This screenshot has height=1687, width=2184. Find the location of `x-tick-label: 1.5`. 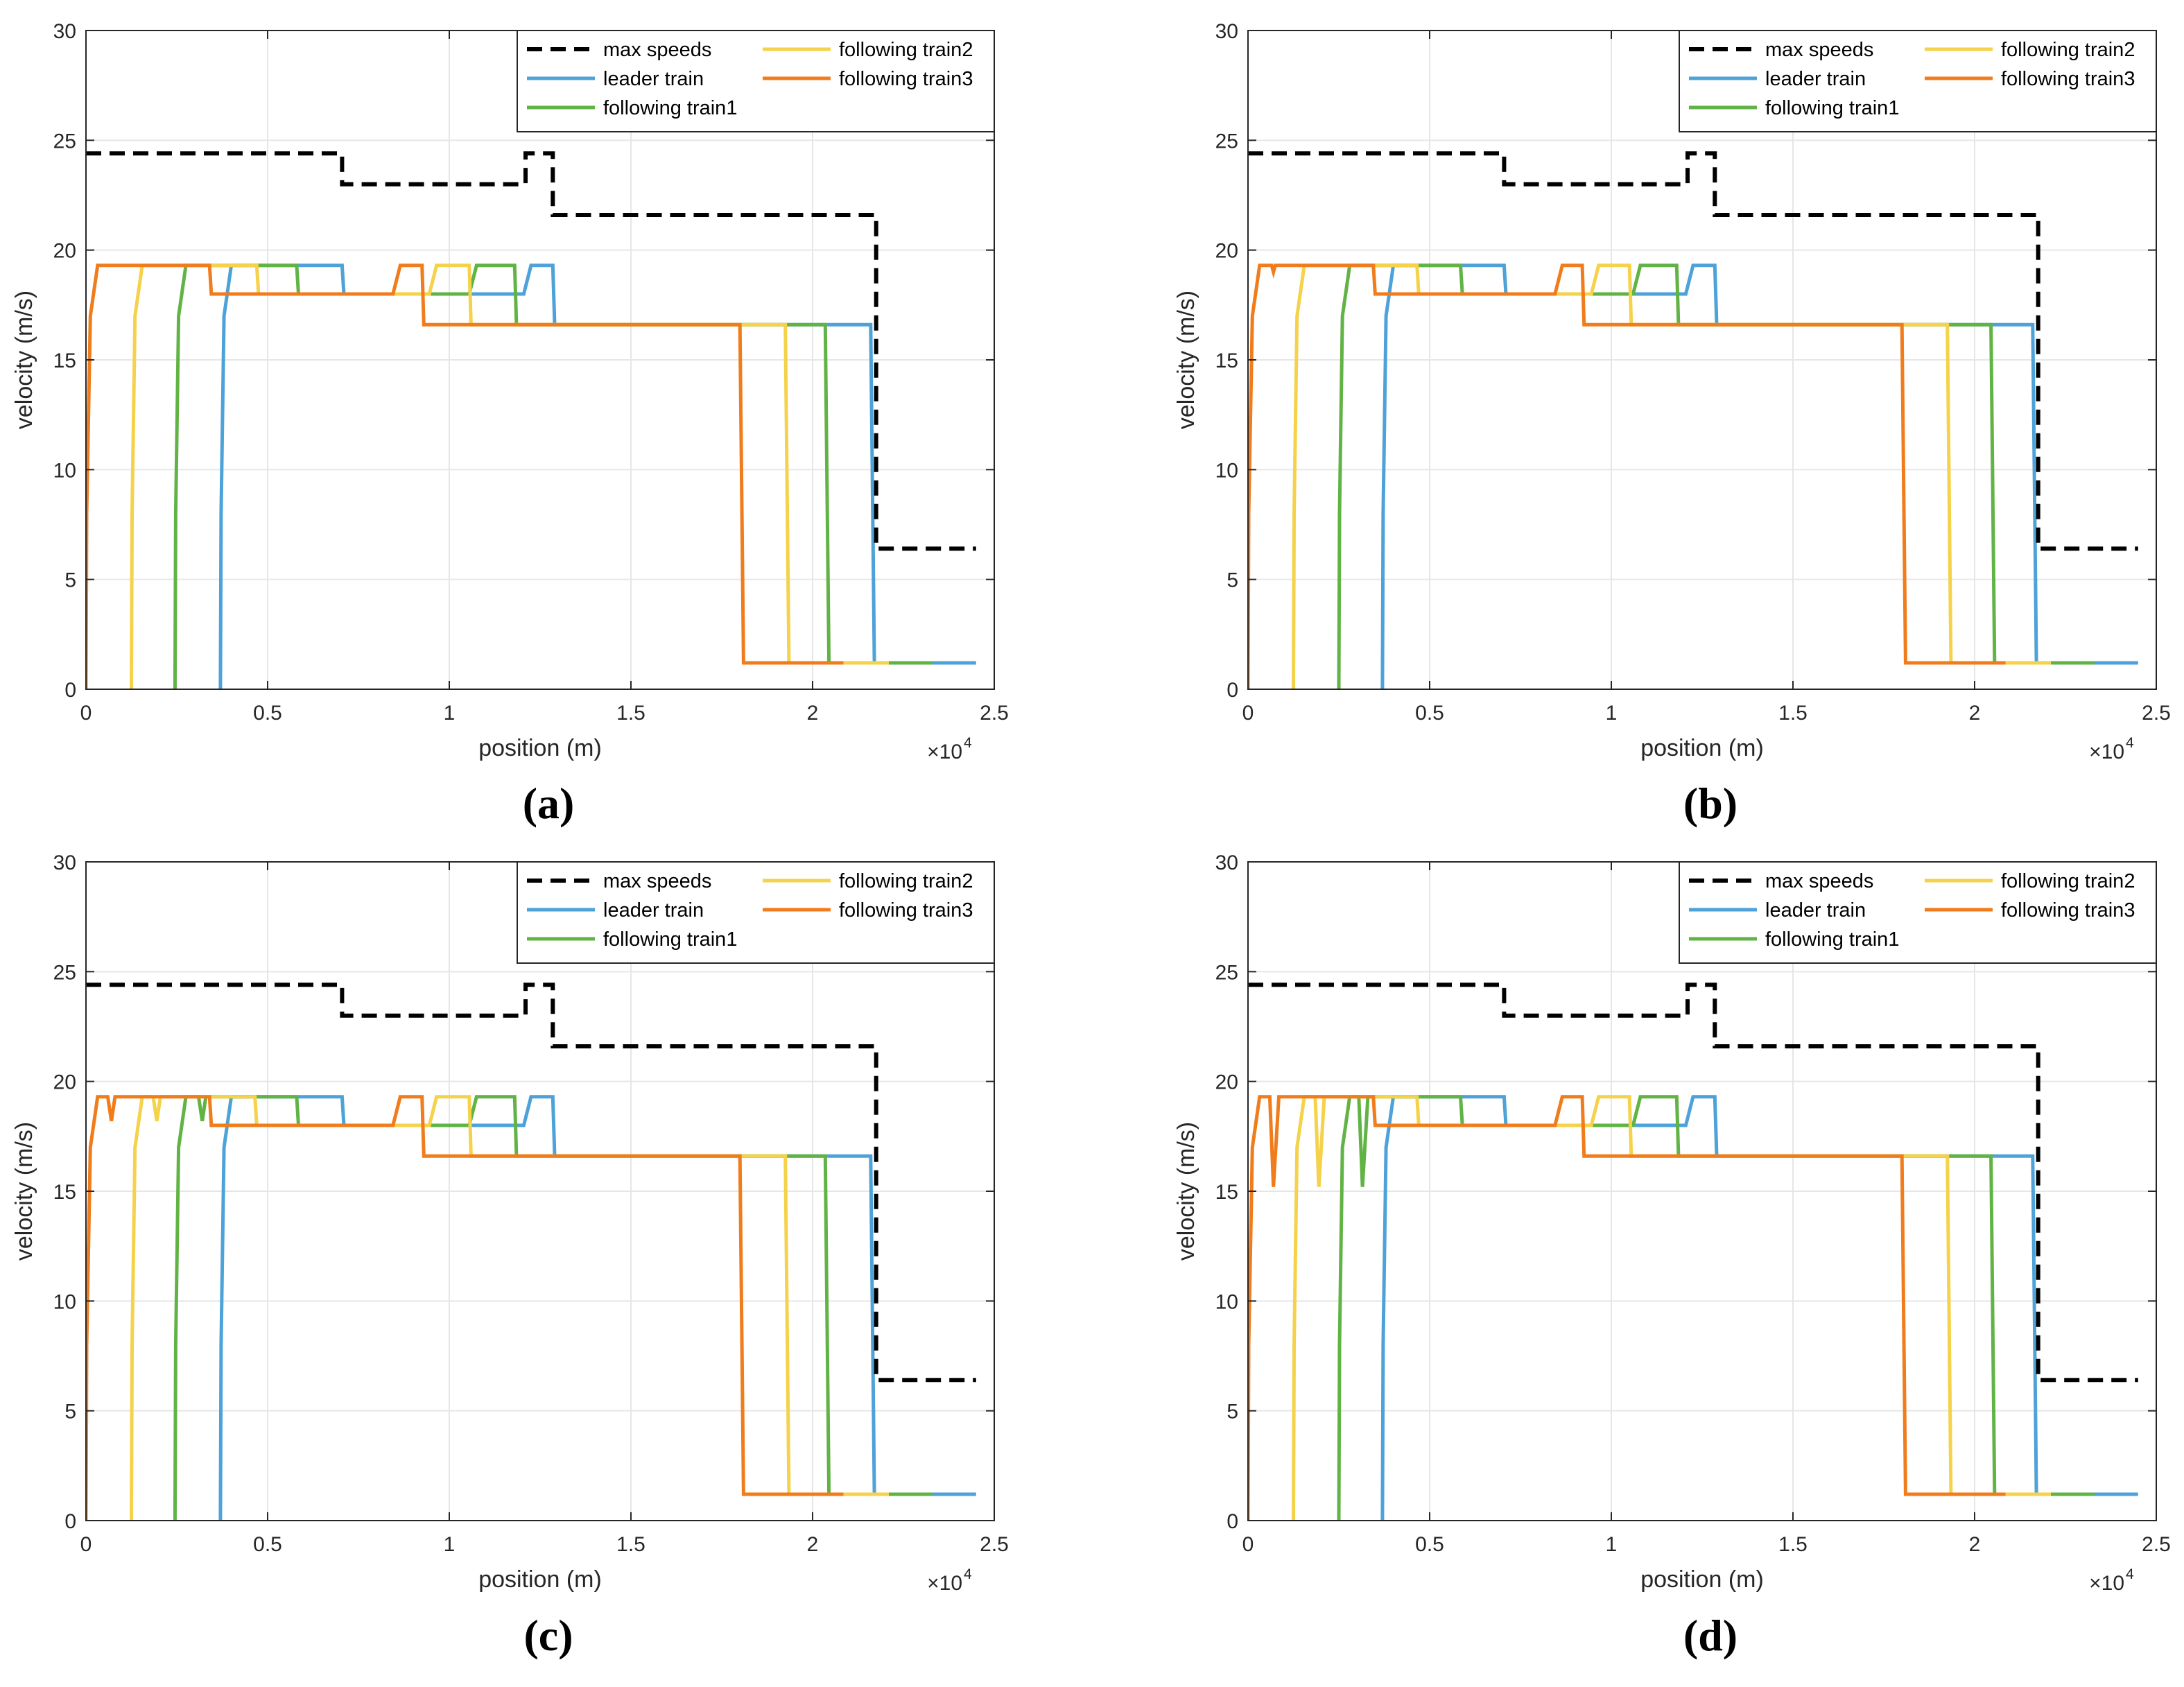

x-tick-label: 1.5 is located at coordinates (1793, 713).